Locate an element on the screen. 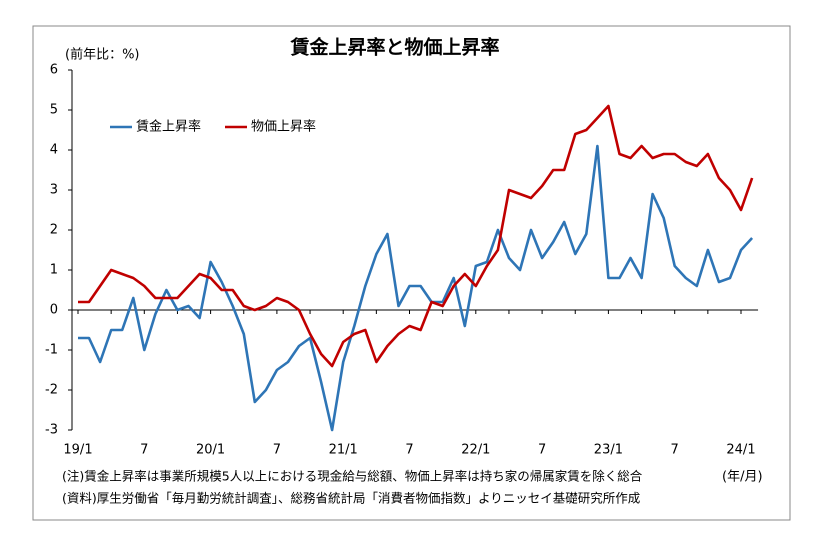 The height and width of the screenshot is (539, 819). y-tick-label: 6 is located at coordinates (54, 70).